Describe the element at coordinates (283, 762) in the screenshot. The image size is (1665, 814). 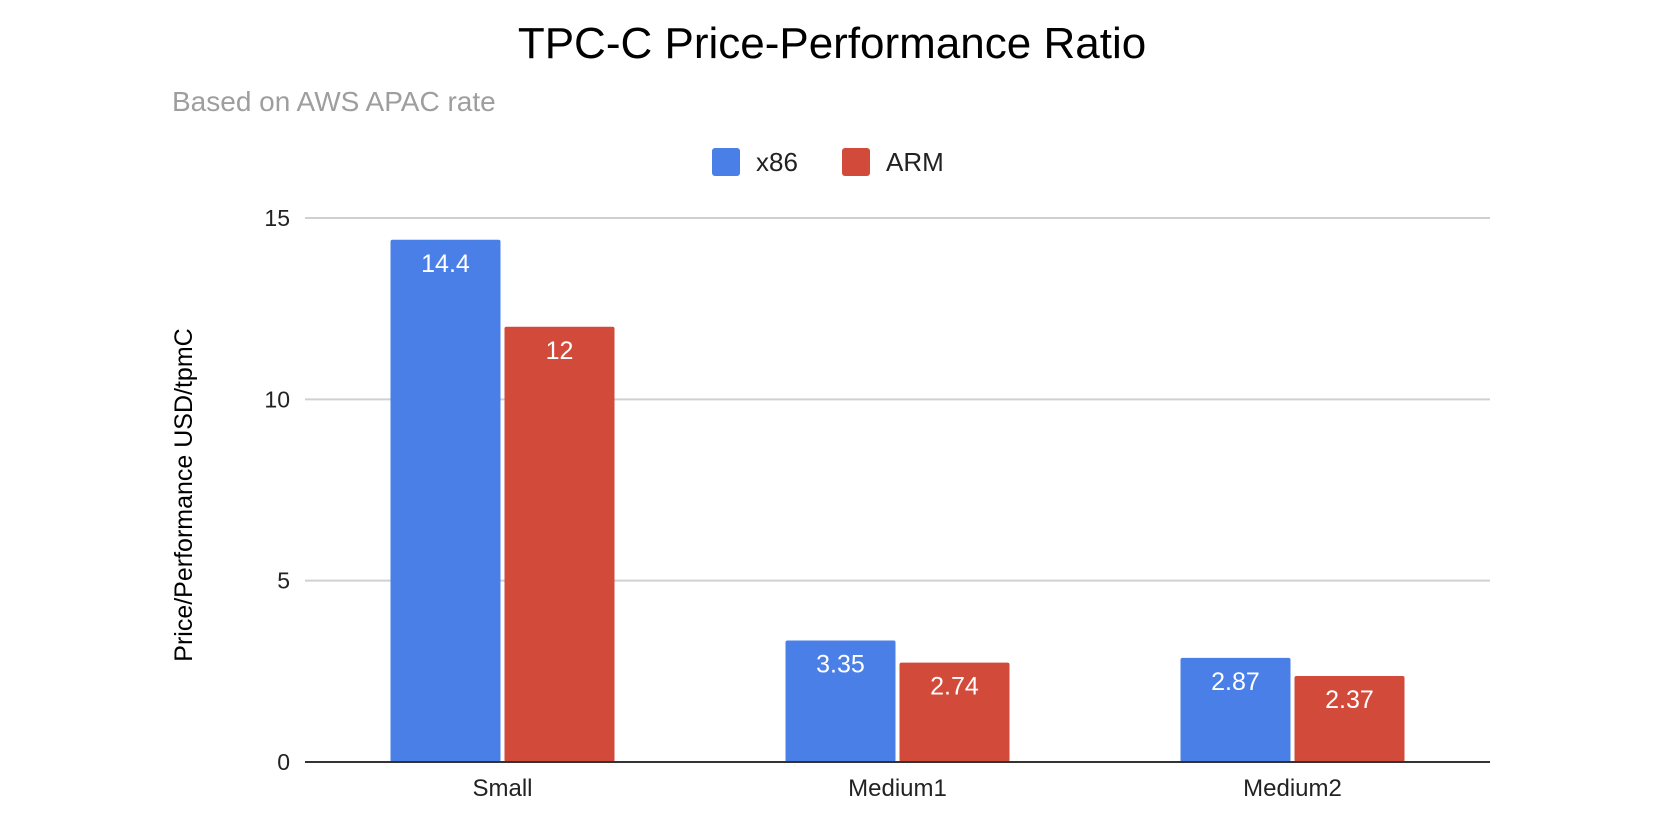
I see `y-tick-label: 0` at that location.